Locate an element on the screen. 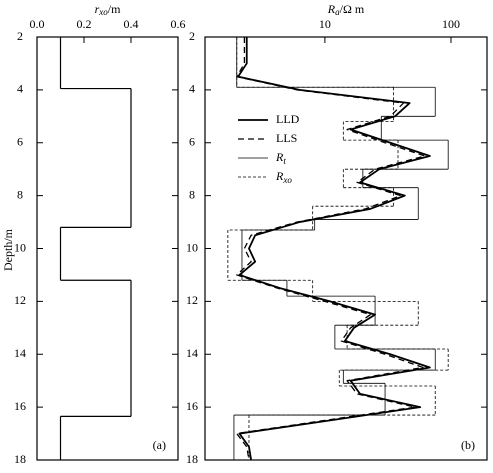 The width and height of the screenshot is (493, 473). legend-label: LLS is located at coordinates (286, 138).